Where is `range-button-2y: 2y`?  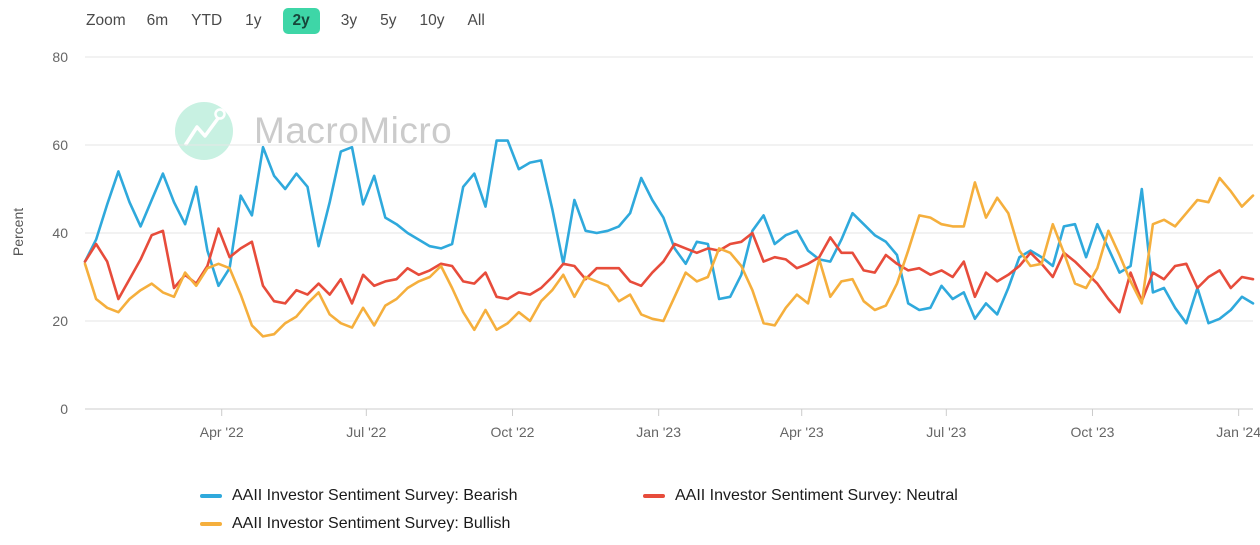 range-button-2y: 2y is located at coordinates (301, 21).